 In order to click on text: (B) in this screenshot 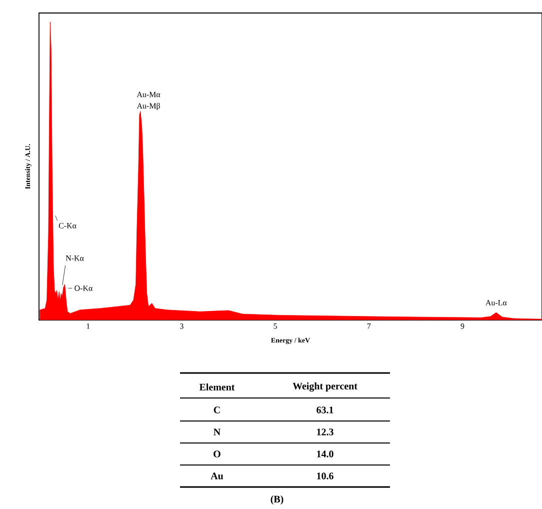, I will do `click(277, 500)`.